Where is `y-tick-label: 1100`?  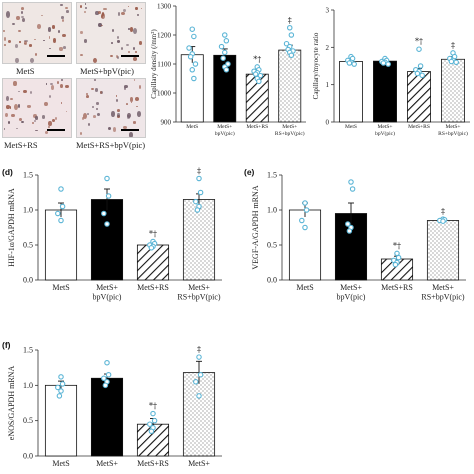 y-tick-label: 1100 is located at coordinates (164, 65).